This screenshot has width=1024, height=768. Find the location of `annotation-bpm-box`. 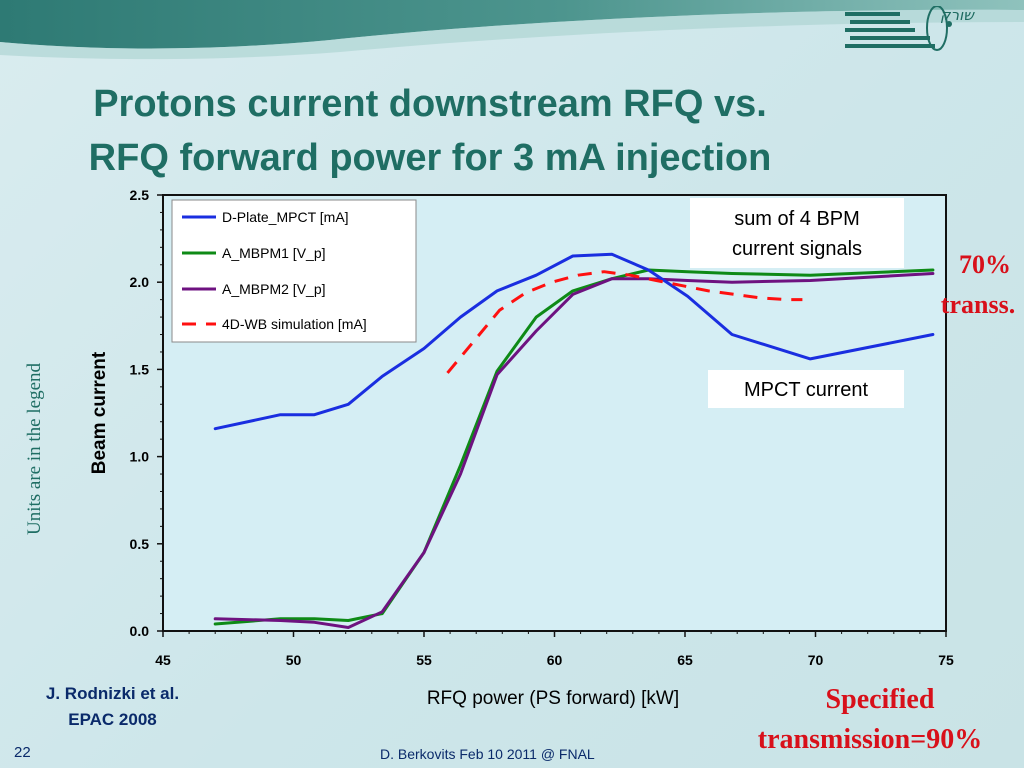

annotation-bpm-box is located at coordinates (797, 233).